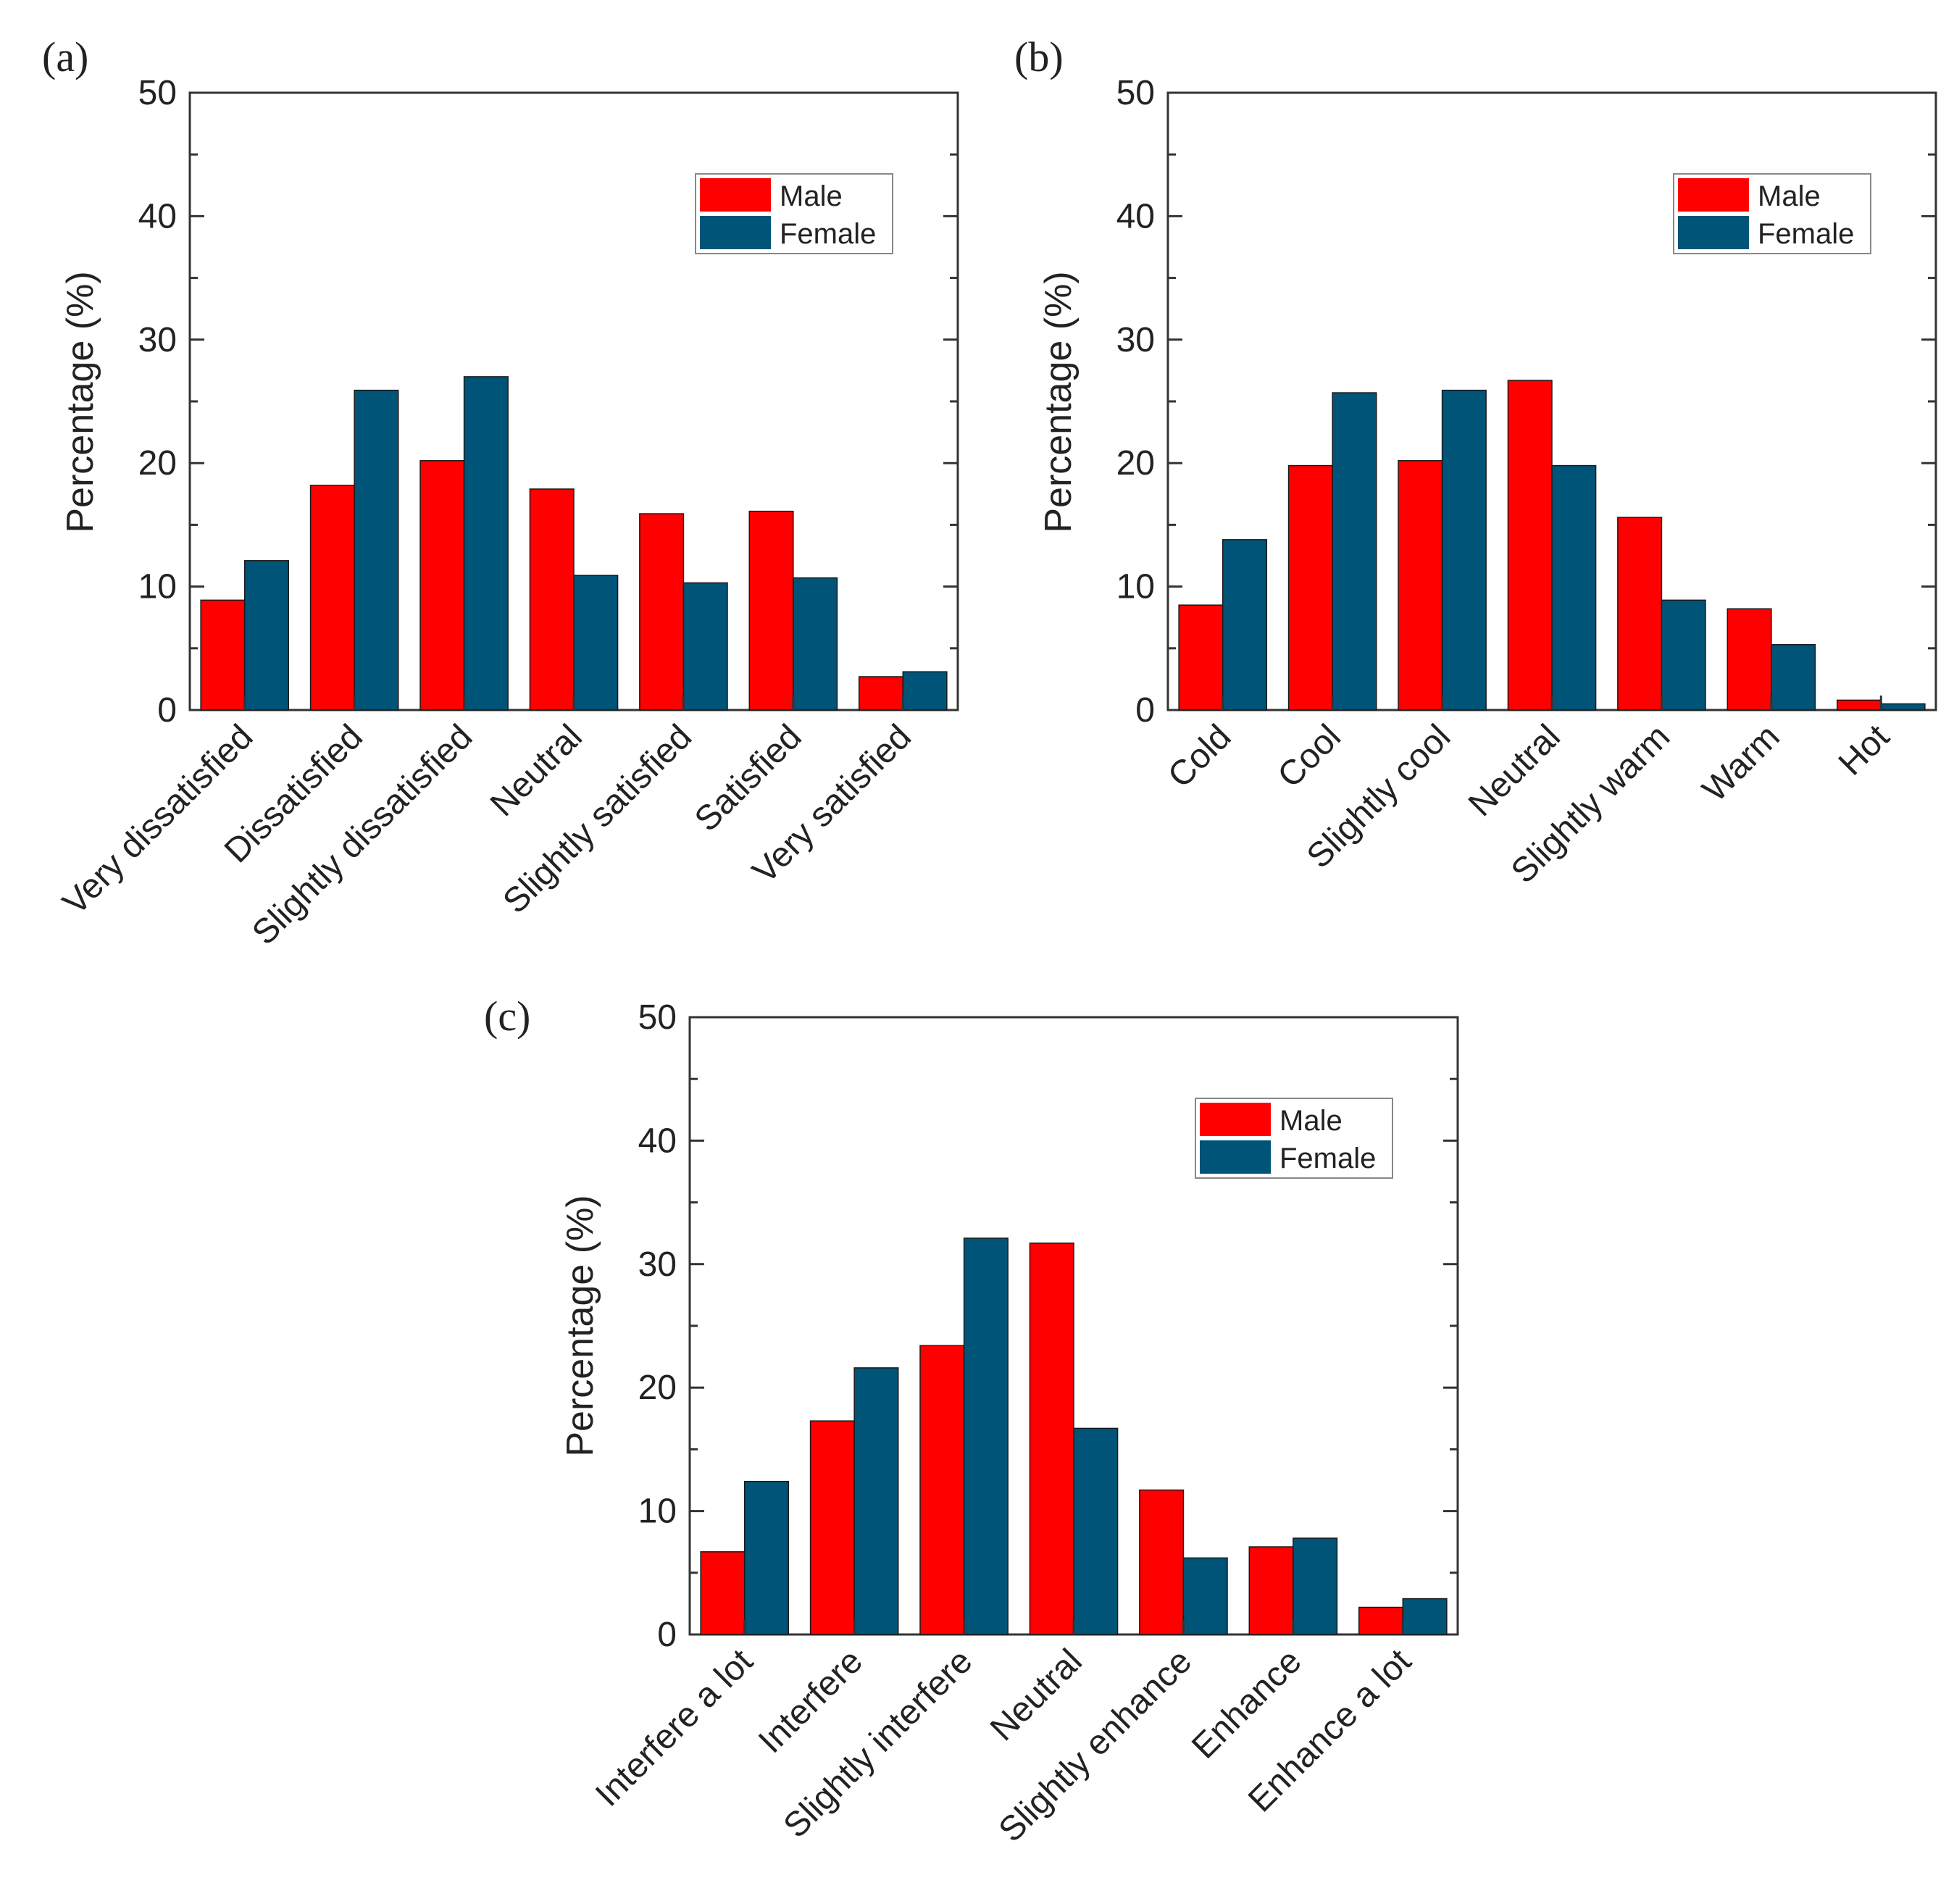 Image resolution: width=1954 pixels, height=1904 pixels. Describe the element at coordinates (1309, 756) in the screenshot. I see `category-label-cool: Cool` at that location.